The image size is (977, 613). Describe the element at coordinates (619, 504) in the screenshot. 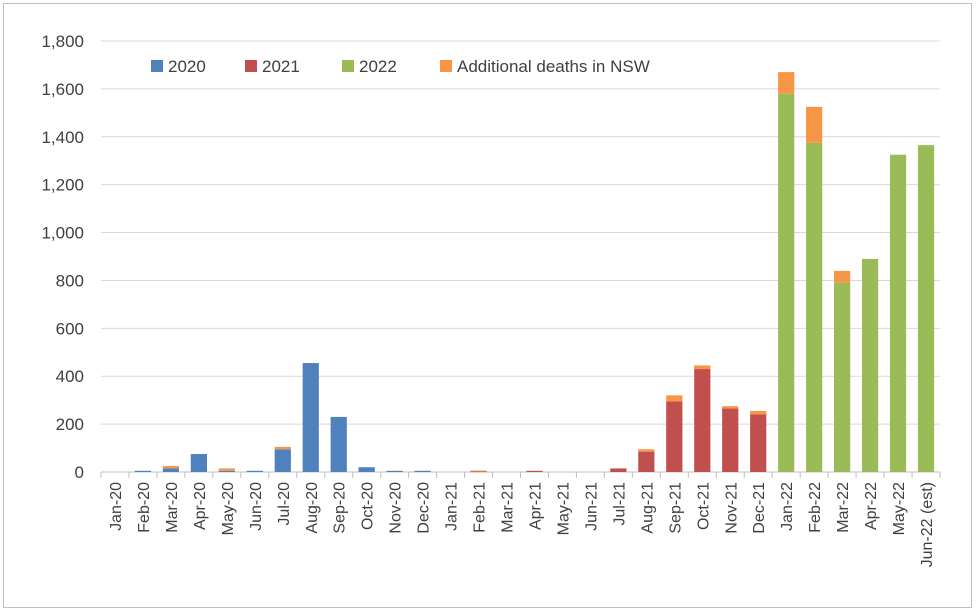

I see `x-tick-label: Jul-21` at that location.